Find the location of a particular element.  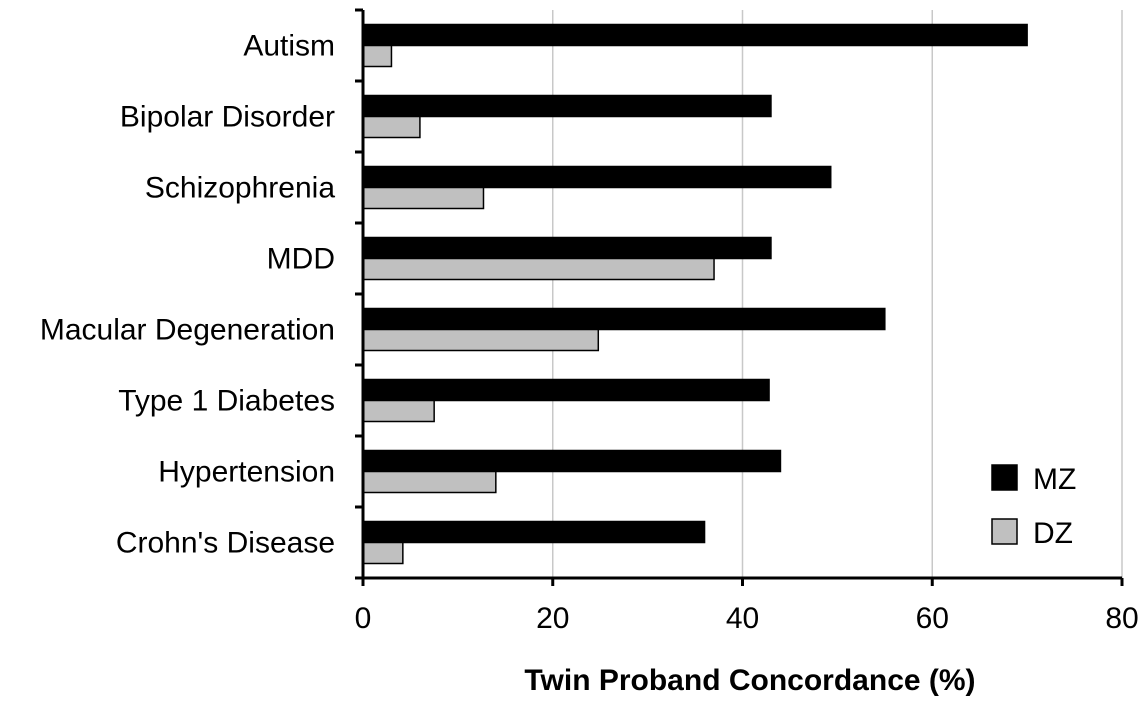

category-label: Macular Degeneration is located at coordinates (187, 330).